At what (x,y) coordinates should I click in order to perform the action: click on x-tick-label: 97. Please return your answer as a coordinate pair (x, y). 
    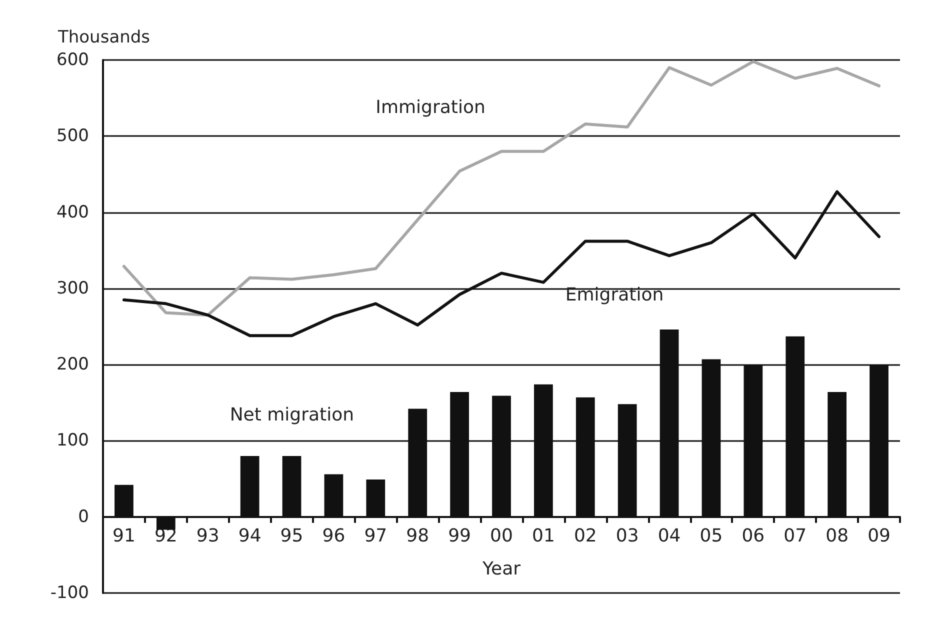
    Looking at the image, I should click on (376, 535).